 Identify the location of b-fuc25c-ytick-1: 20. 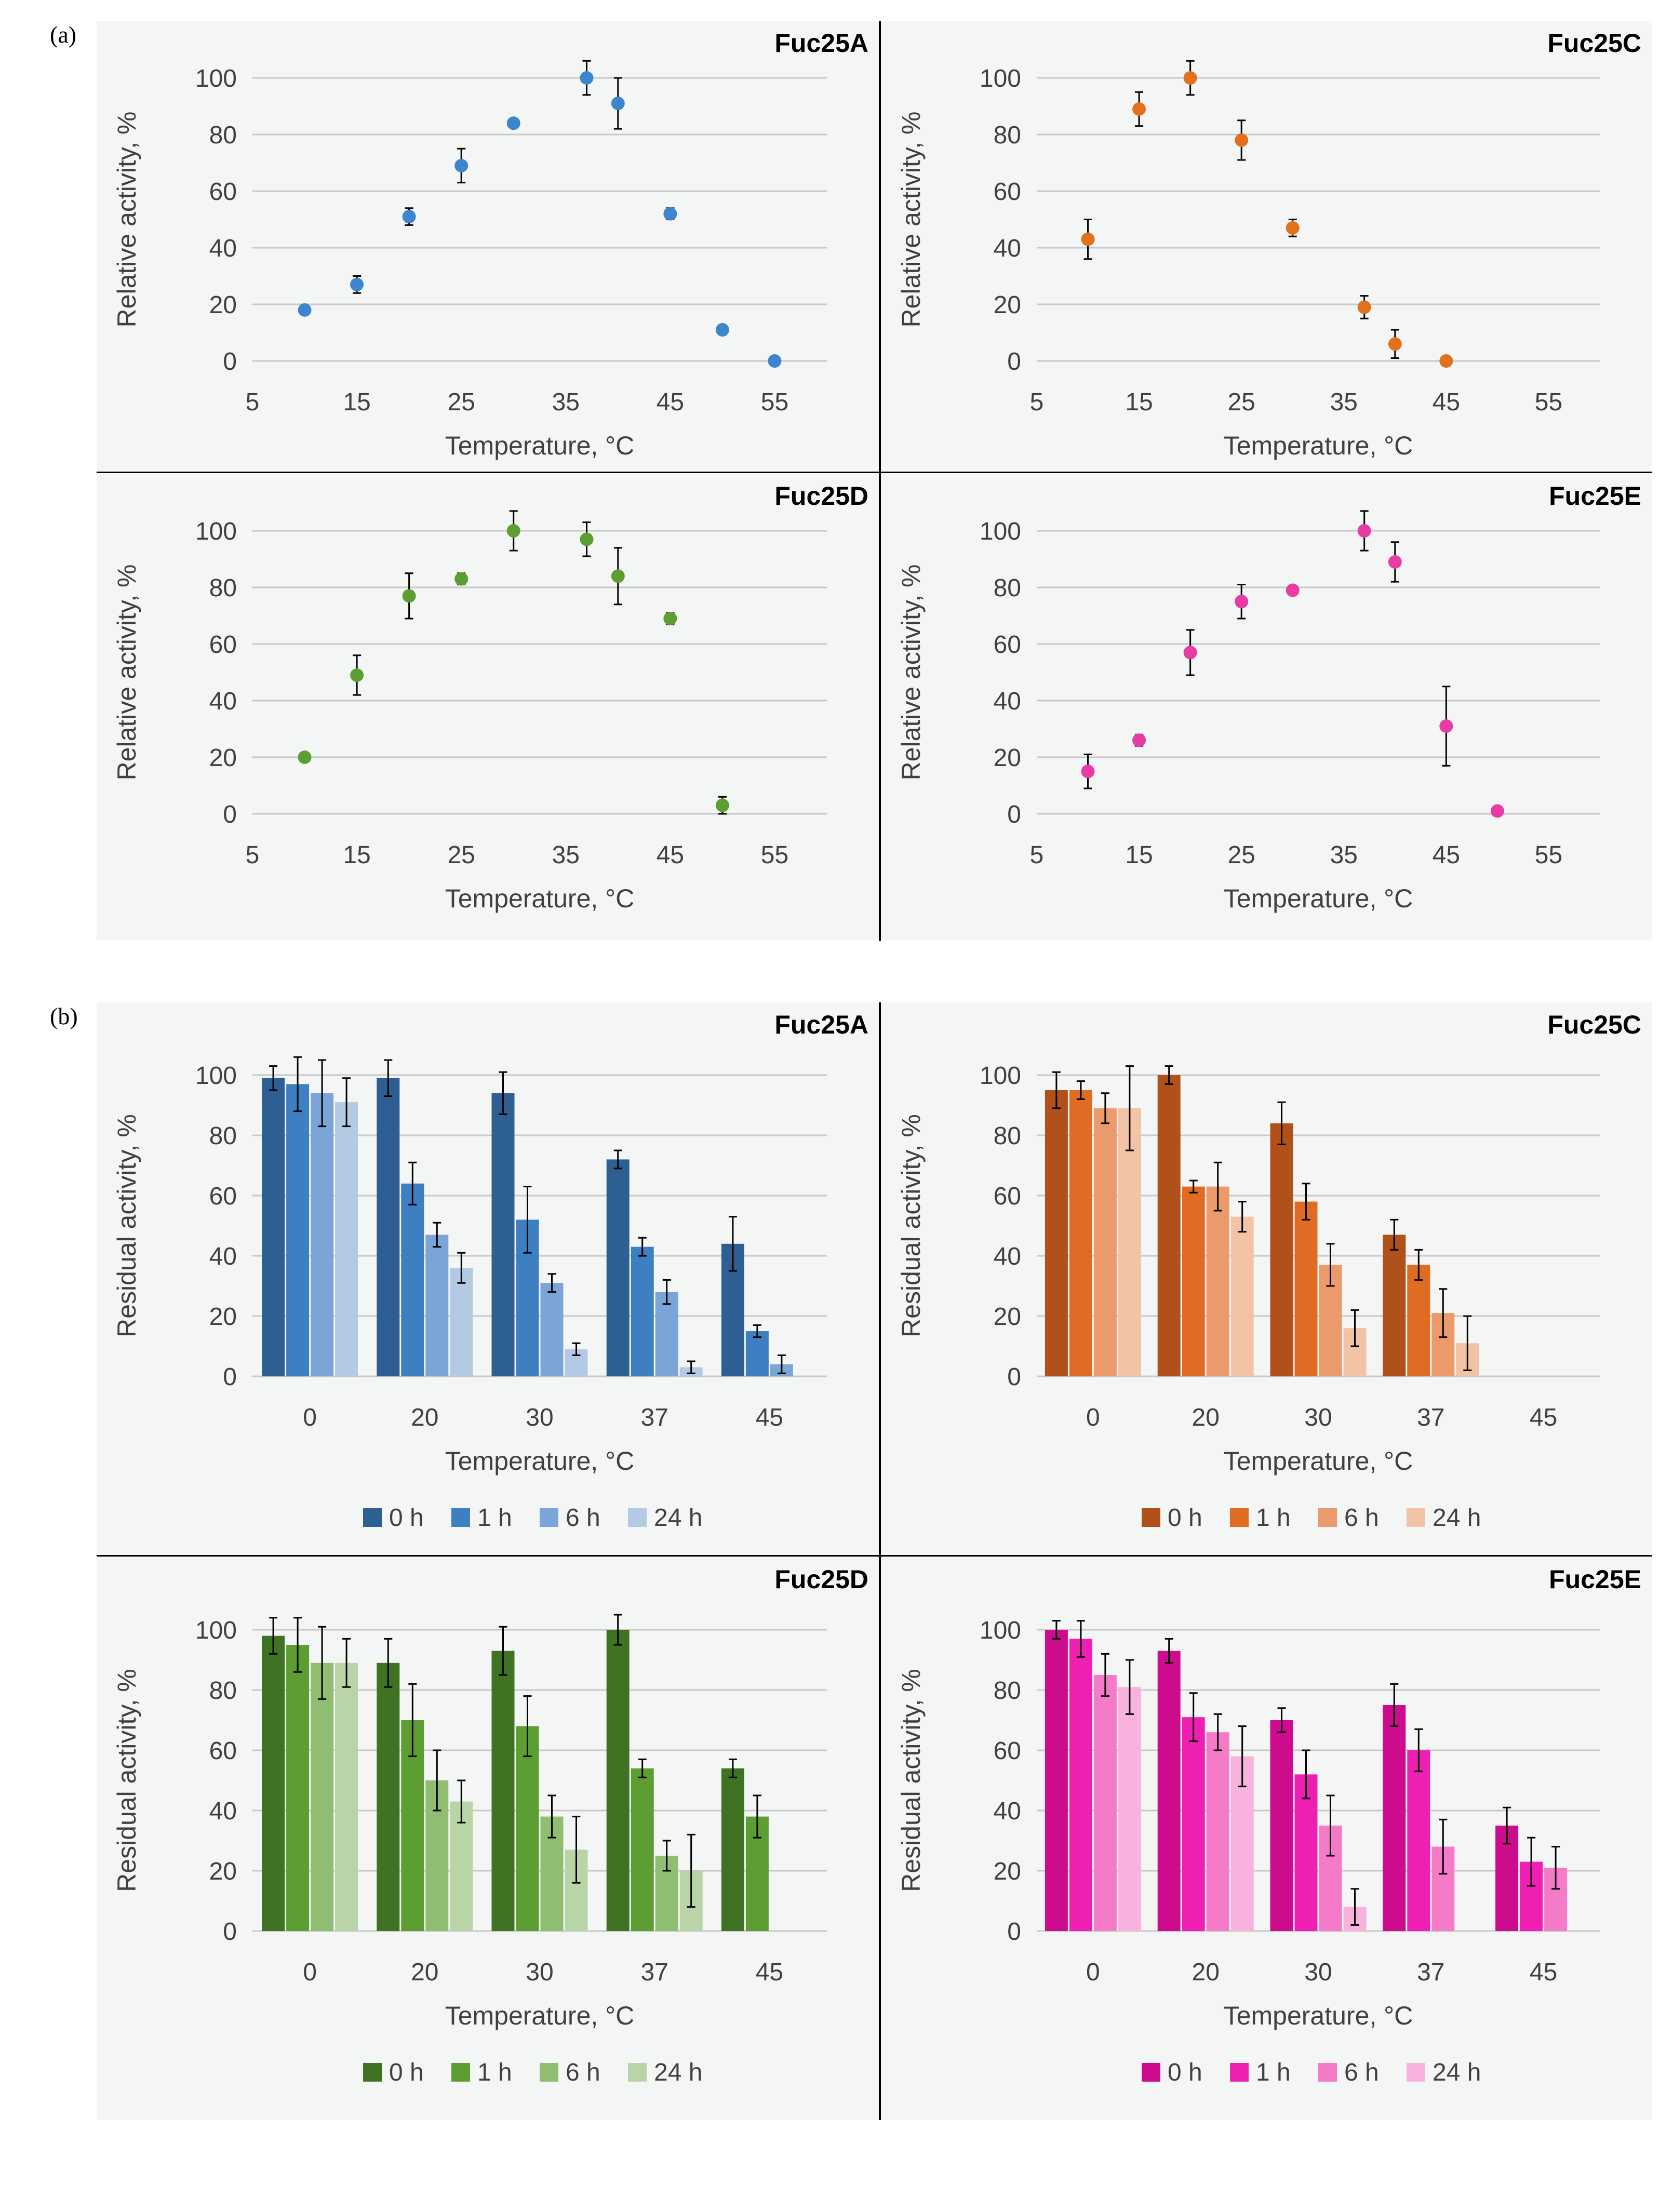
(1007, 1317).